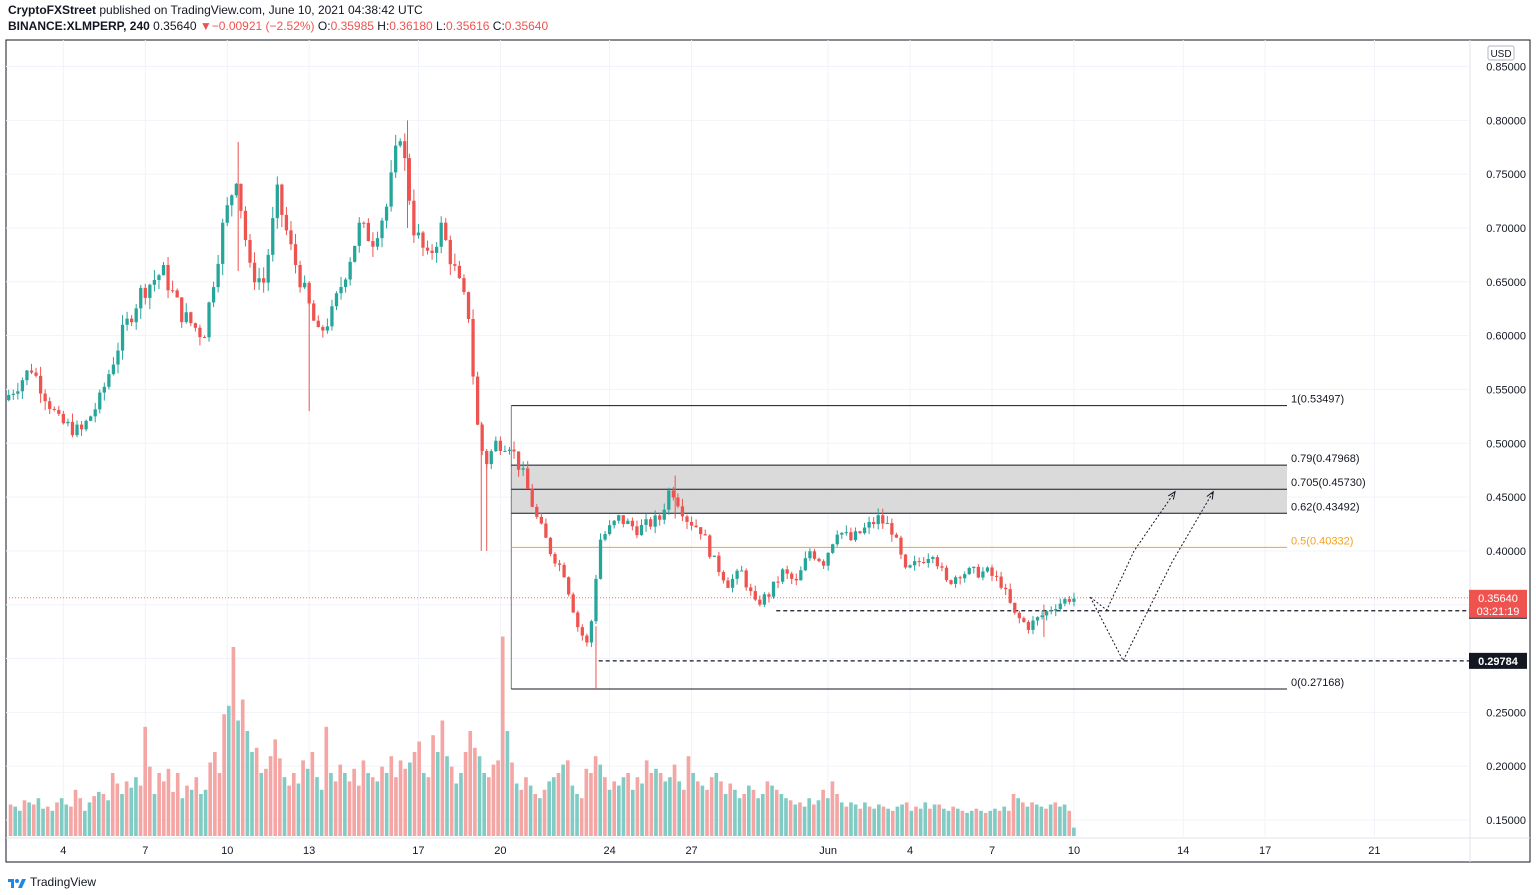  I want to click on low-label: L:, so click(441, 26).